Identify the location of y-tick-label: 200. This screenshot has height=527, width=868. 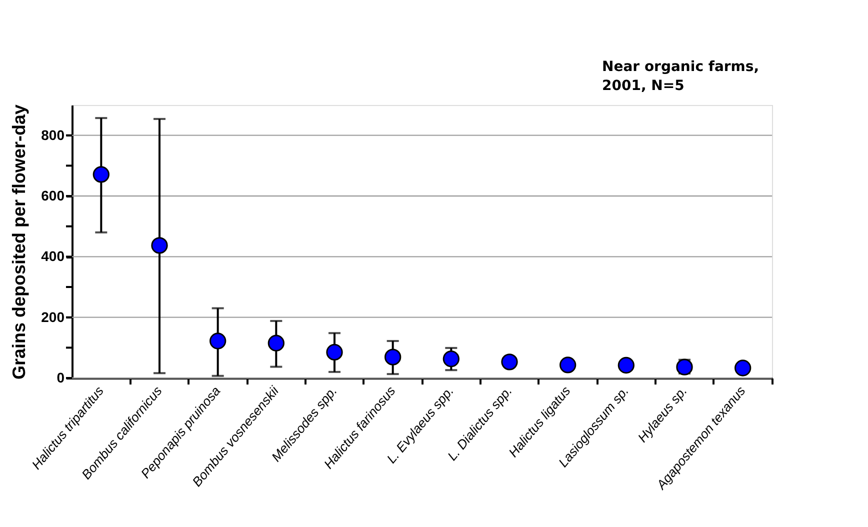
(53, 316).